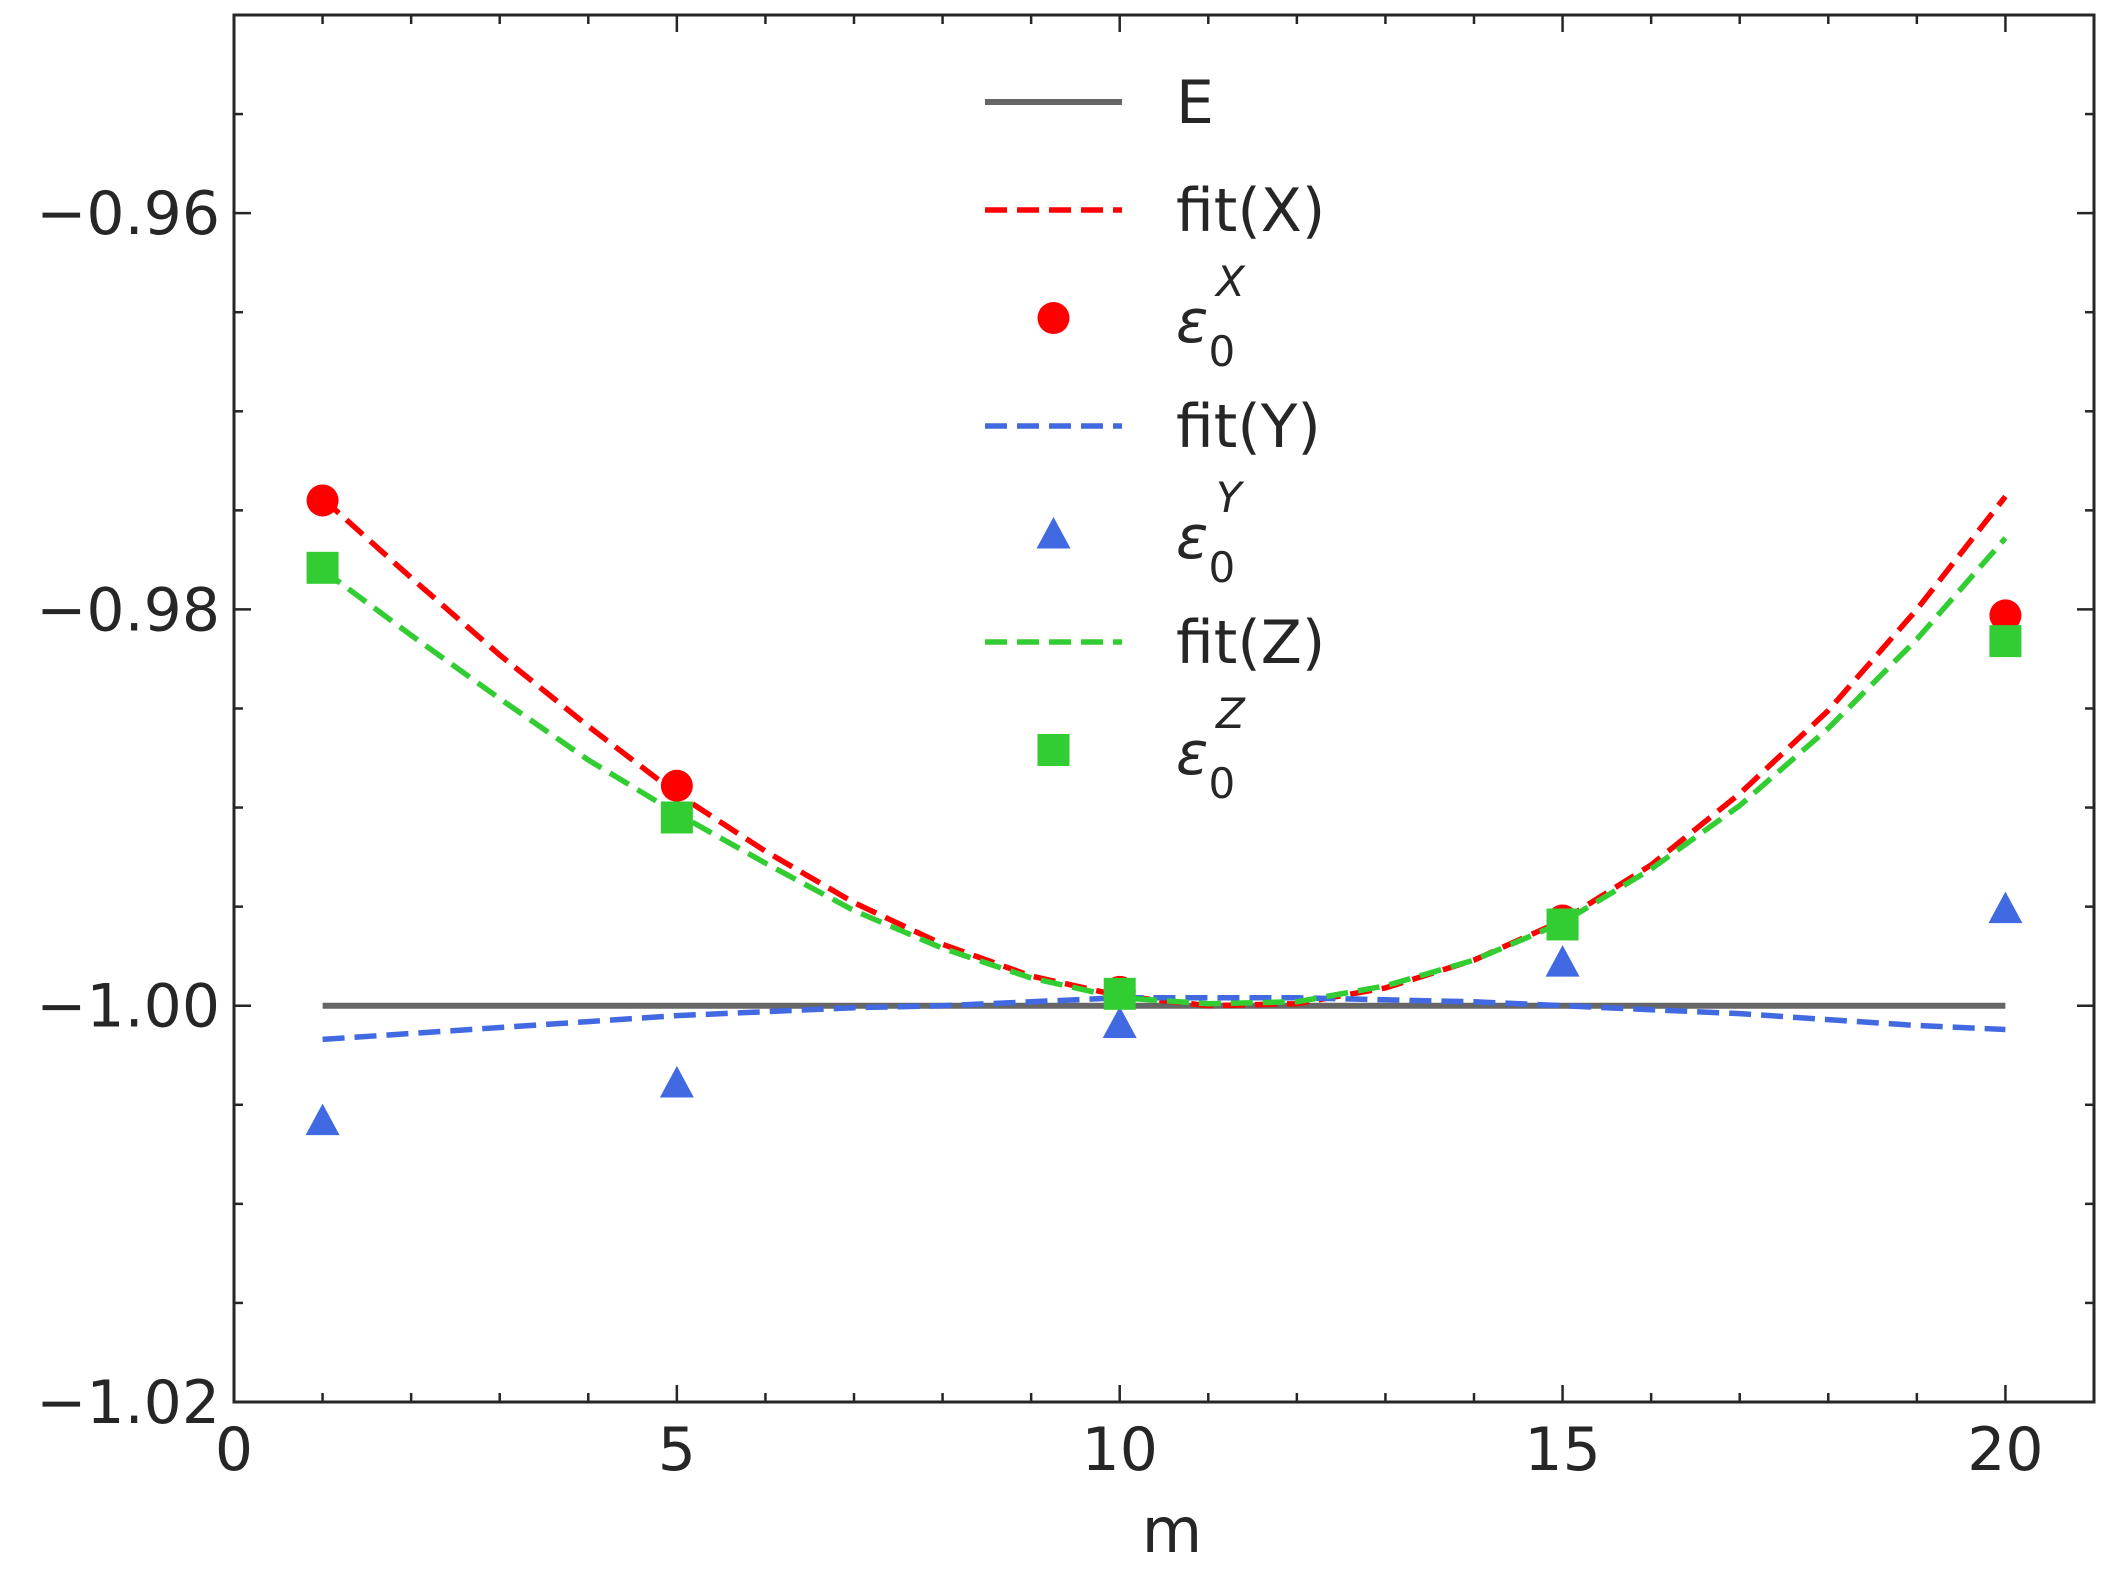  Describe the element at coordinates (1250, 211) in the screenshot. I see `legend-label: fit(X)` at that location.